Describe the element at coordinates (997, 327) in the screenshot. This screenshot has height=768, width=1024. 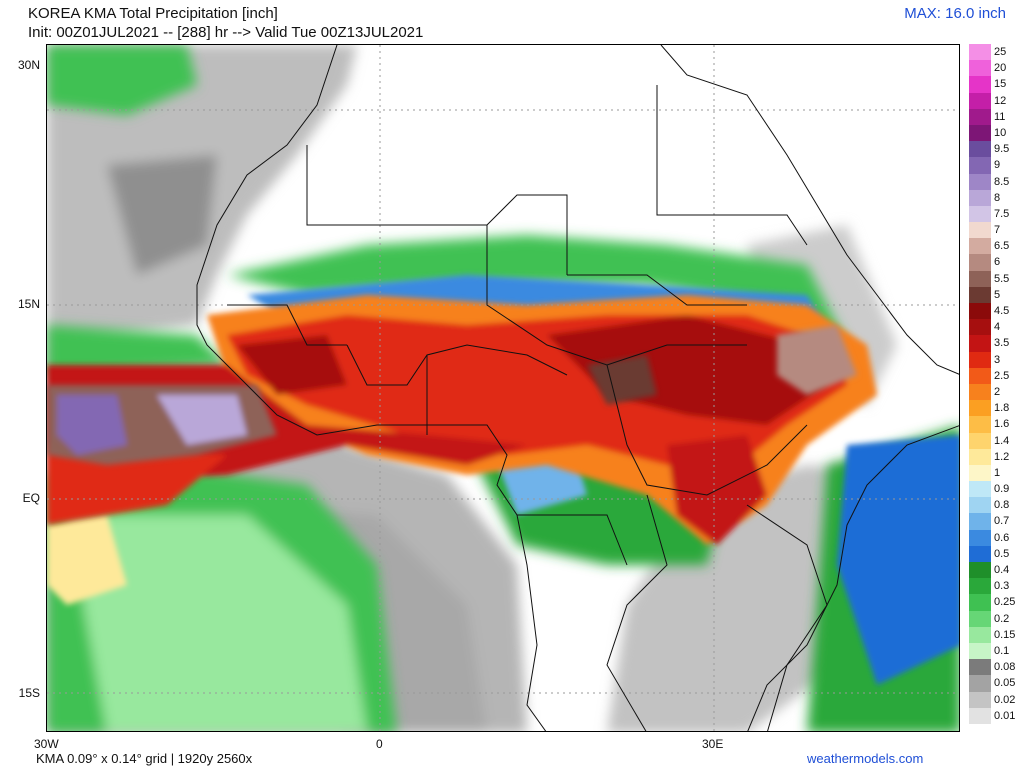
I see `legend-label: 4` at that location.